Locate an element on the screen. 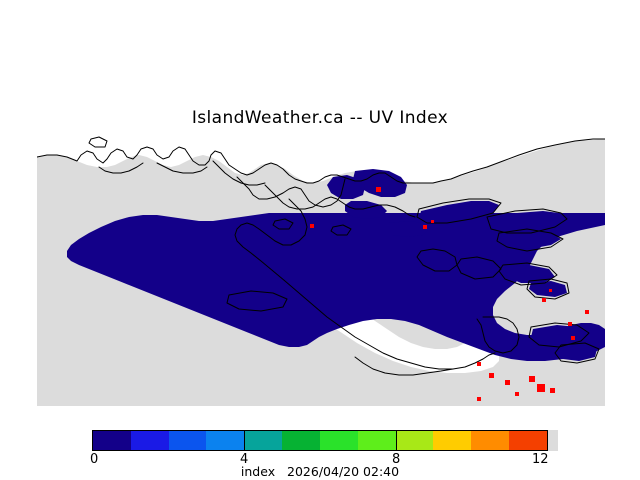 This screenshot has width=640, height=480. colorbar-caption: index 2026/04/20 02:40 is located at coordinates (320, 471).